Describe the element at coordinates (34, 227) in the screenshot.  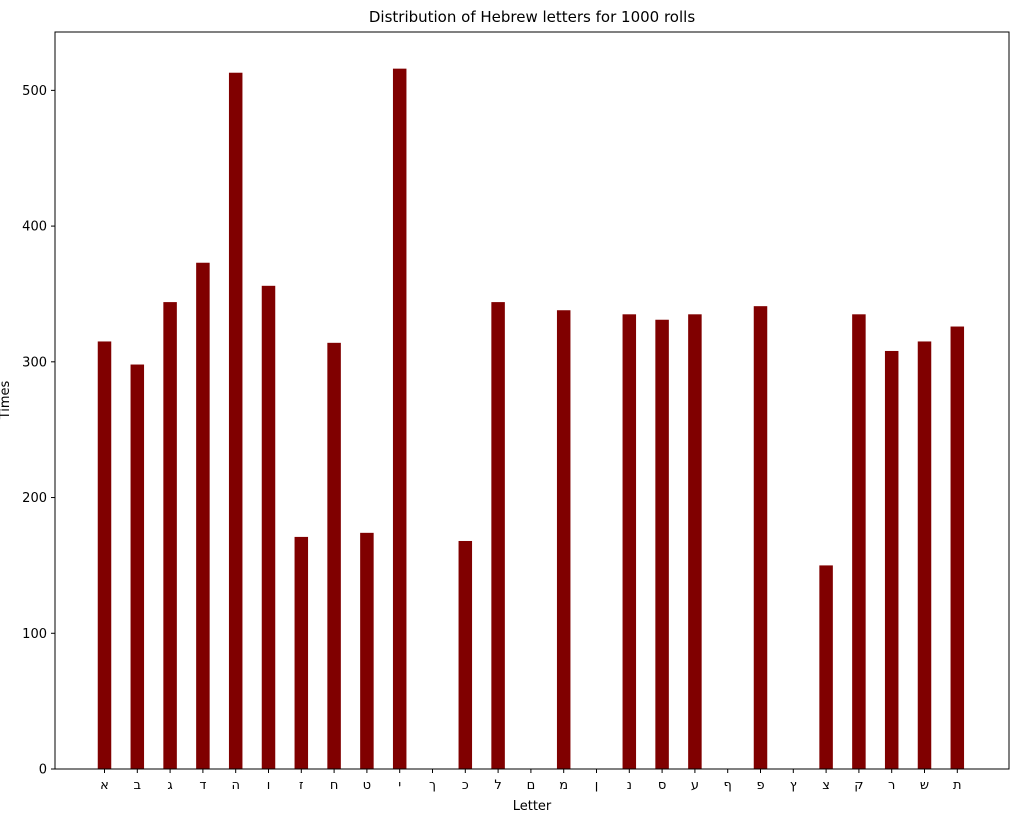
I see `y-tick-label-4: 400` at that location.